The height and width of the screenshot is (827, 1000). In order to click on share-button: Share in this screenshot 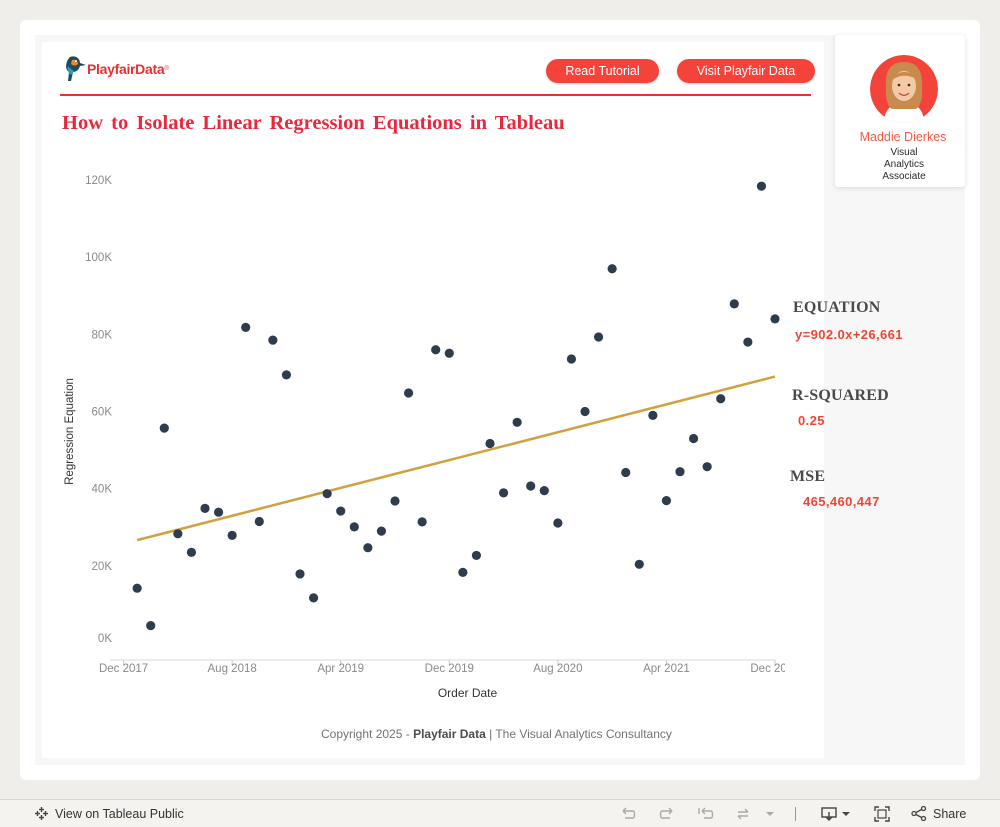, I will do `click(938, 813)`.